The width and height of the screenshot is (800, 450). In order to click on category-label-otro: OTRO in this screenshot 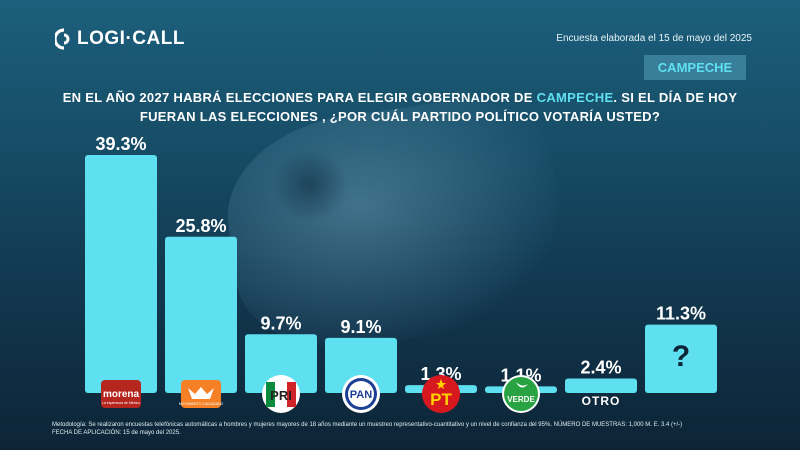, I will do `click(601, 401)`.